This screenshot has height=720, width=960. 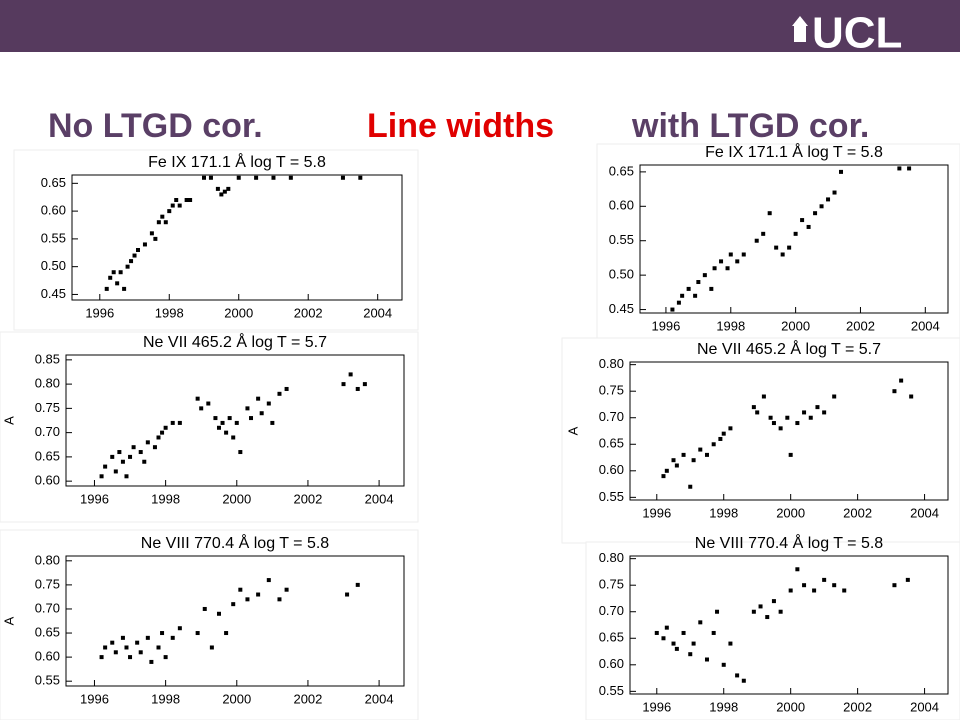 What do you see at coordinates (789, 542) in the screenshot?
I see `chart-title: Ne VIII 770.4 Å log T = 5.8` at bounding box center [789, 542].